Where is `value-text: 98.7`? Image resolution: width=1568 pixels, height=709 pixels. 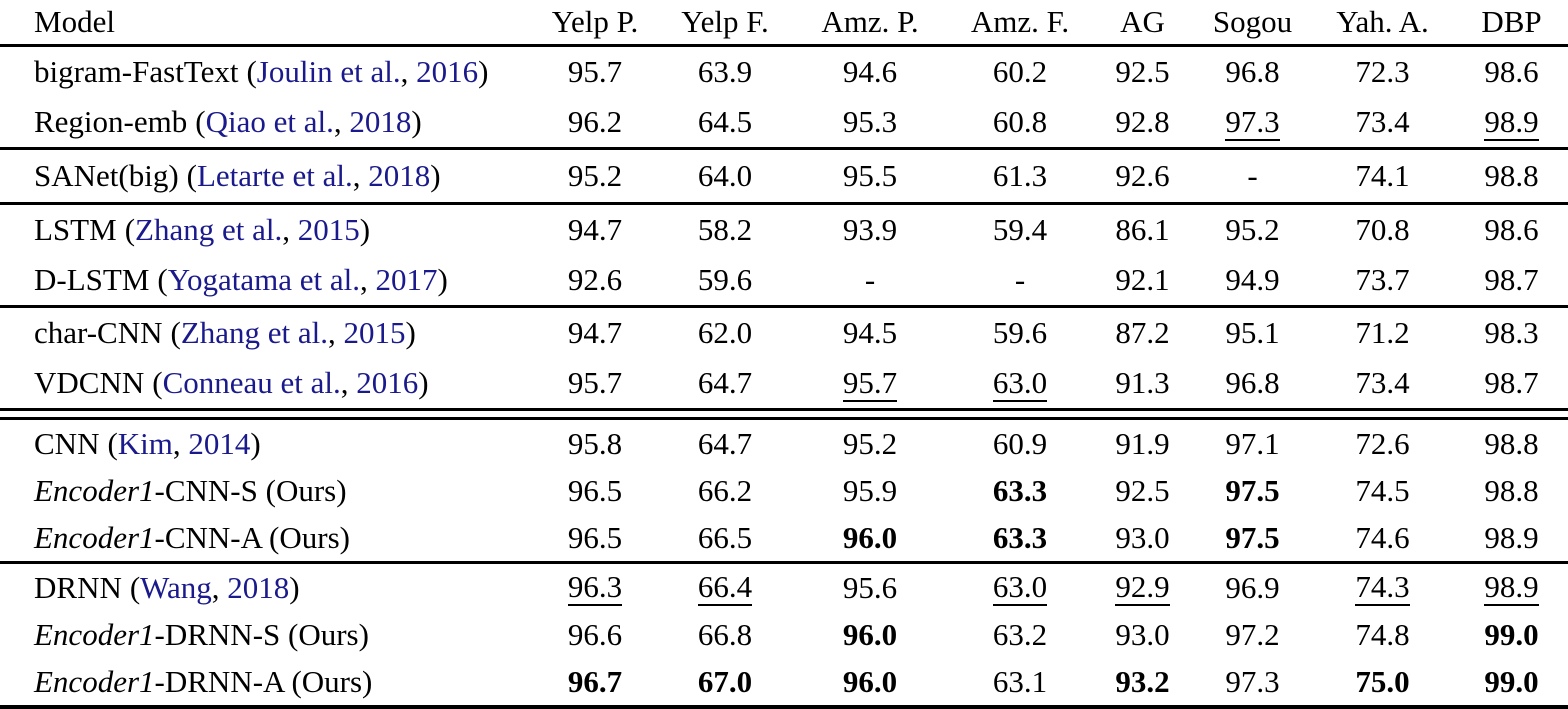 value-text: 98.7 is located at coordinates (1511, 382).